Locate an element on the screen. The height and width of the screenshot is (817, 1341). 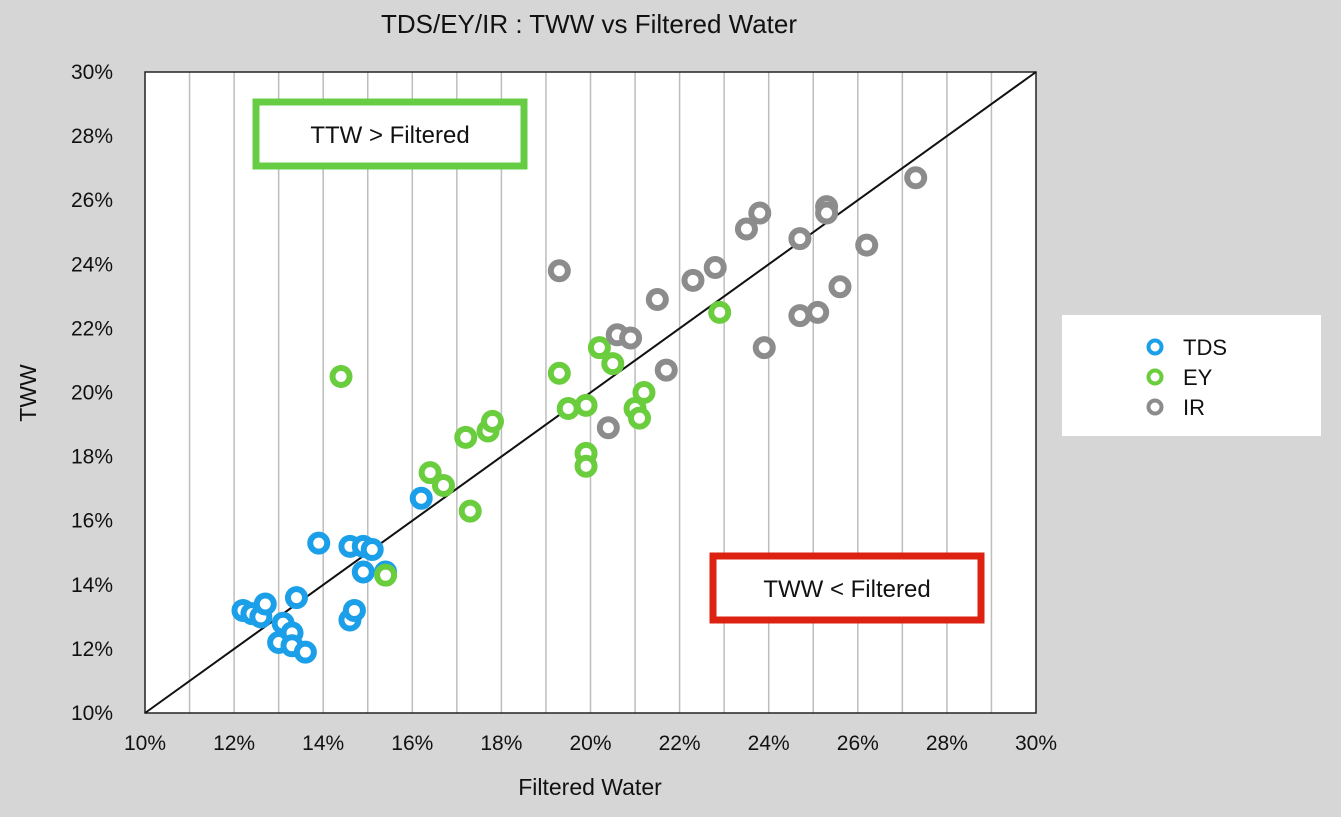
x-tick-label: 20% is located at coordinates (590, 743).